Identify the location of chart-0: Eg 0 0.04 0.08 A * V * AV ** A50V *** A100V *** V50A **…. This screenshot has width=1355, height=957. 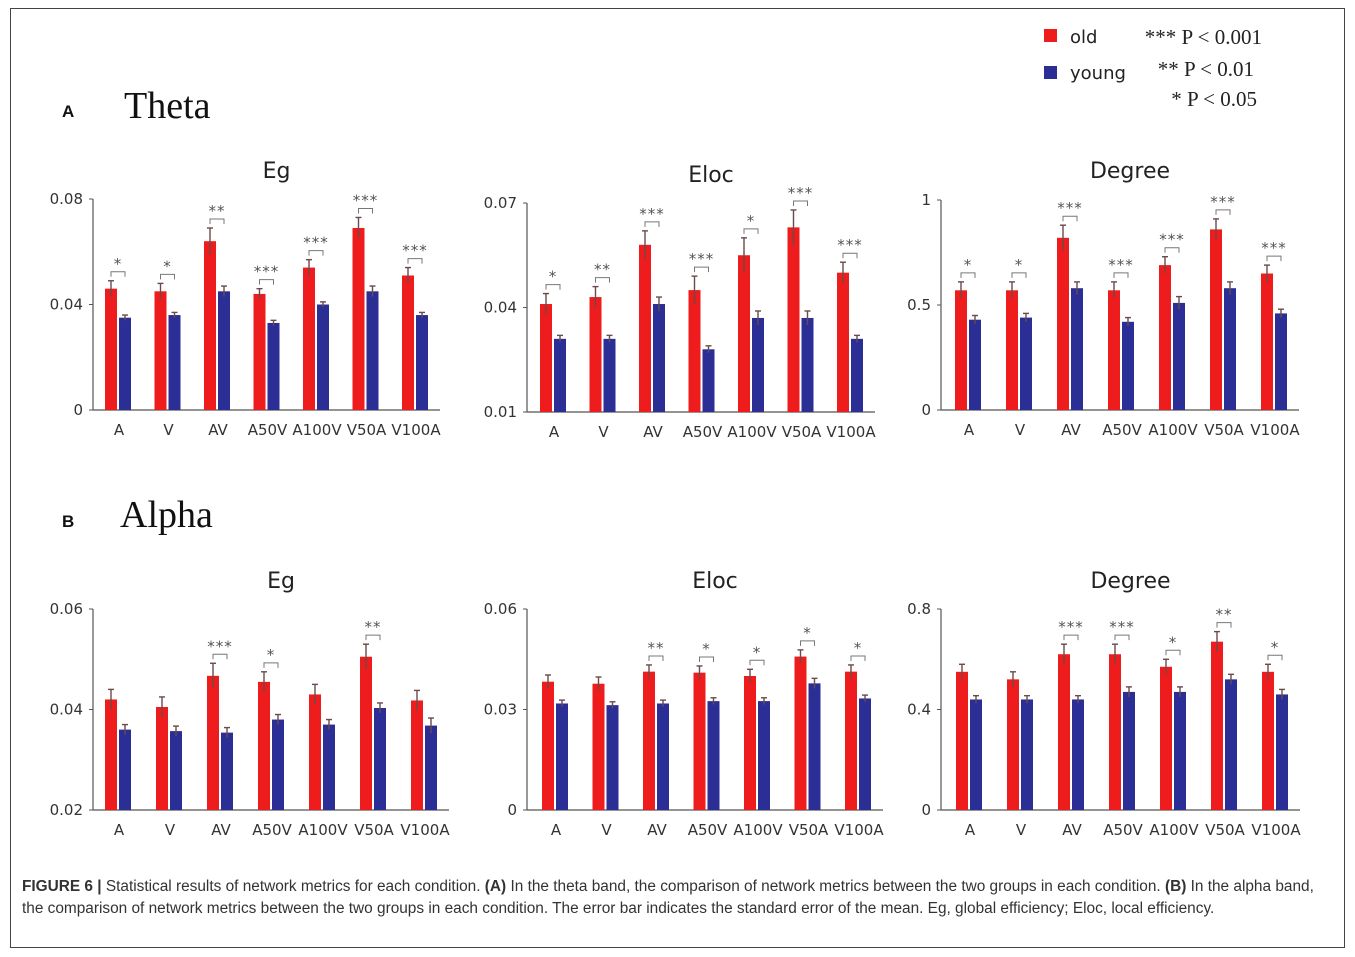
(246, 299).